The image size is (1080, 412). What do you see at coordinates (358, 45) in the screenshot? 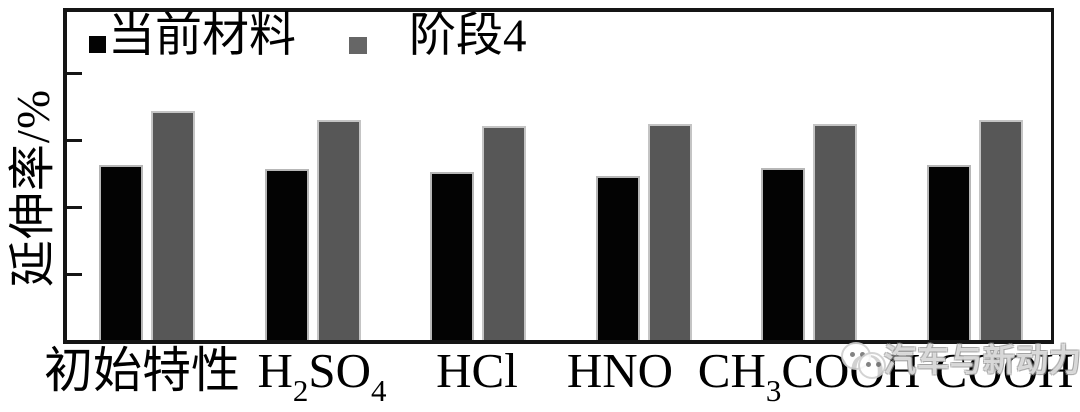
I see `legend-swatch-stage4` at bounding box center [358, 45].